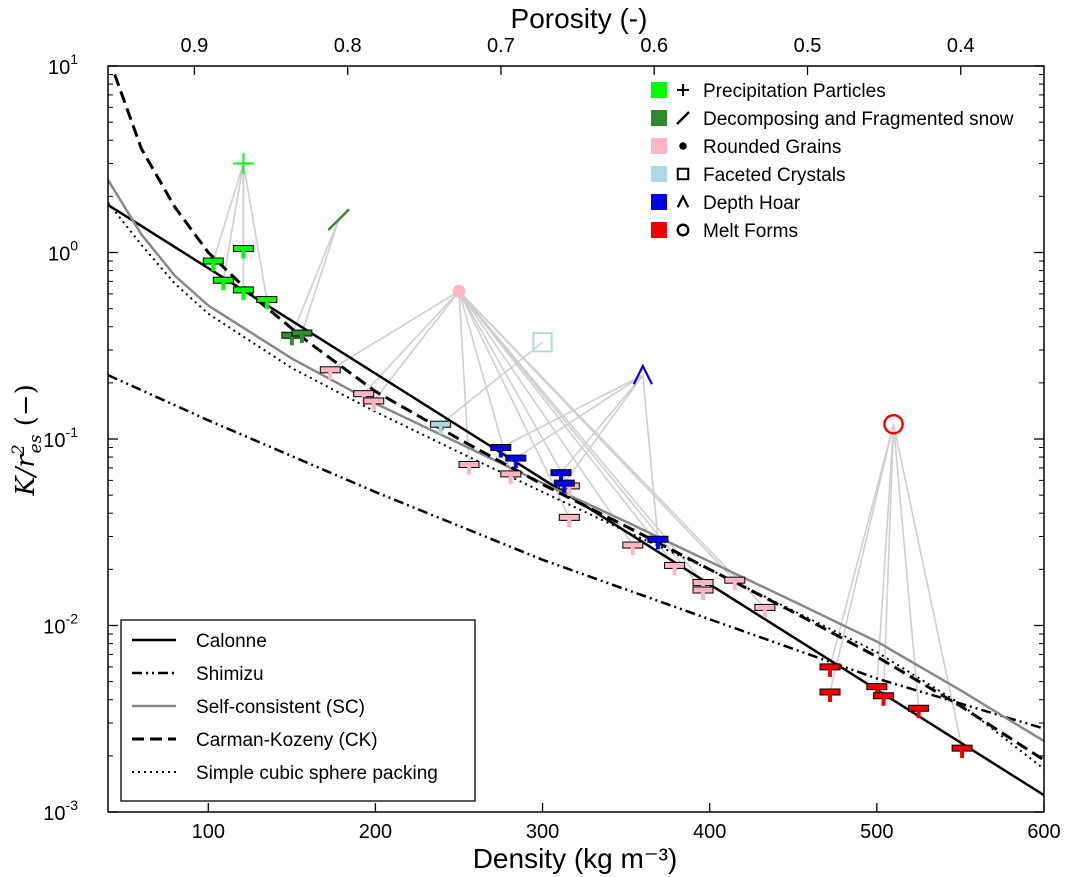  What do you see at coordinates (709, 832) in the screenshot?
I see `x-tick-label: 400` at bounding box center [709, 832].